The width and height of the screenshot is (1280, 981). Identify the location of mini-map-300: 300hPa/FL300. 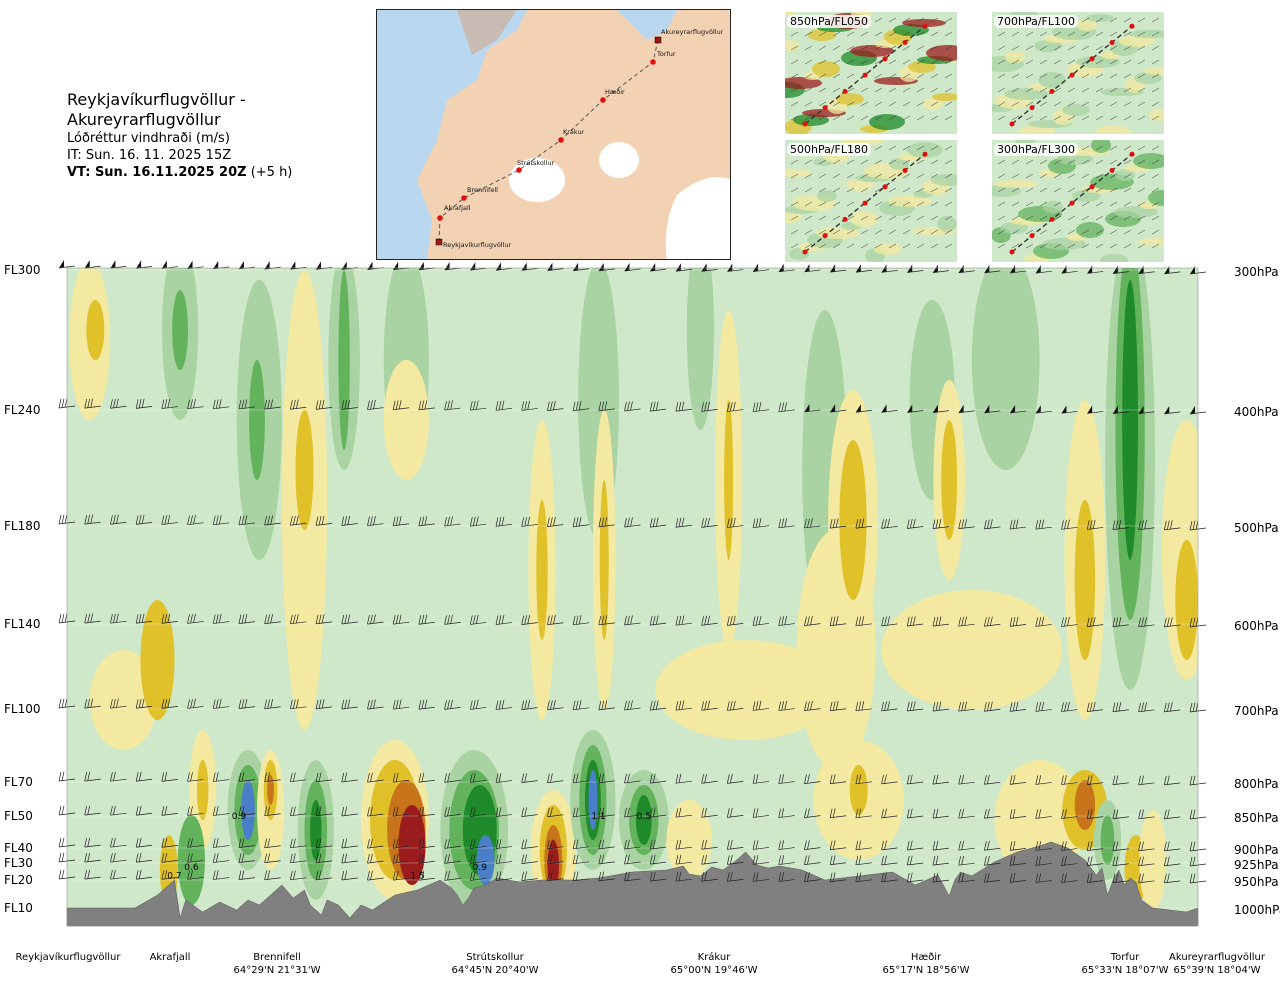
(1078, 201).